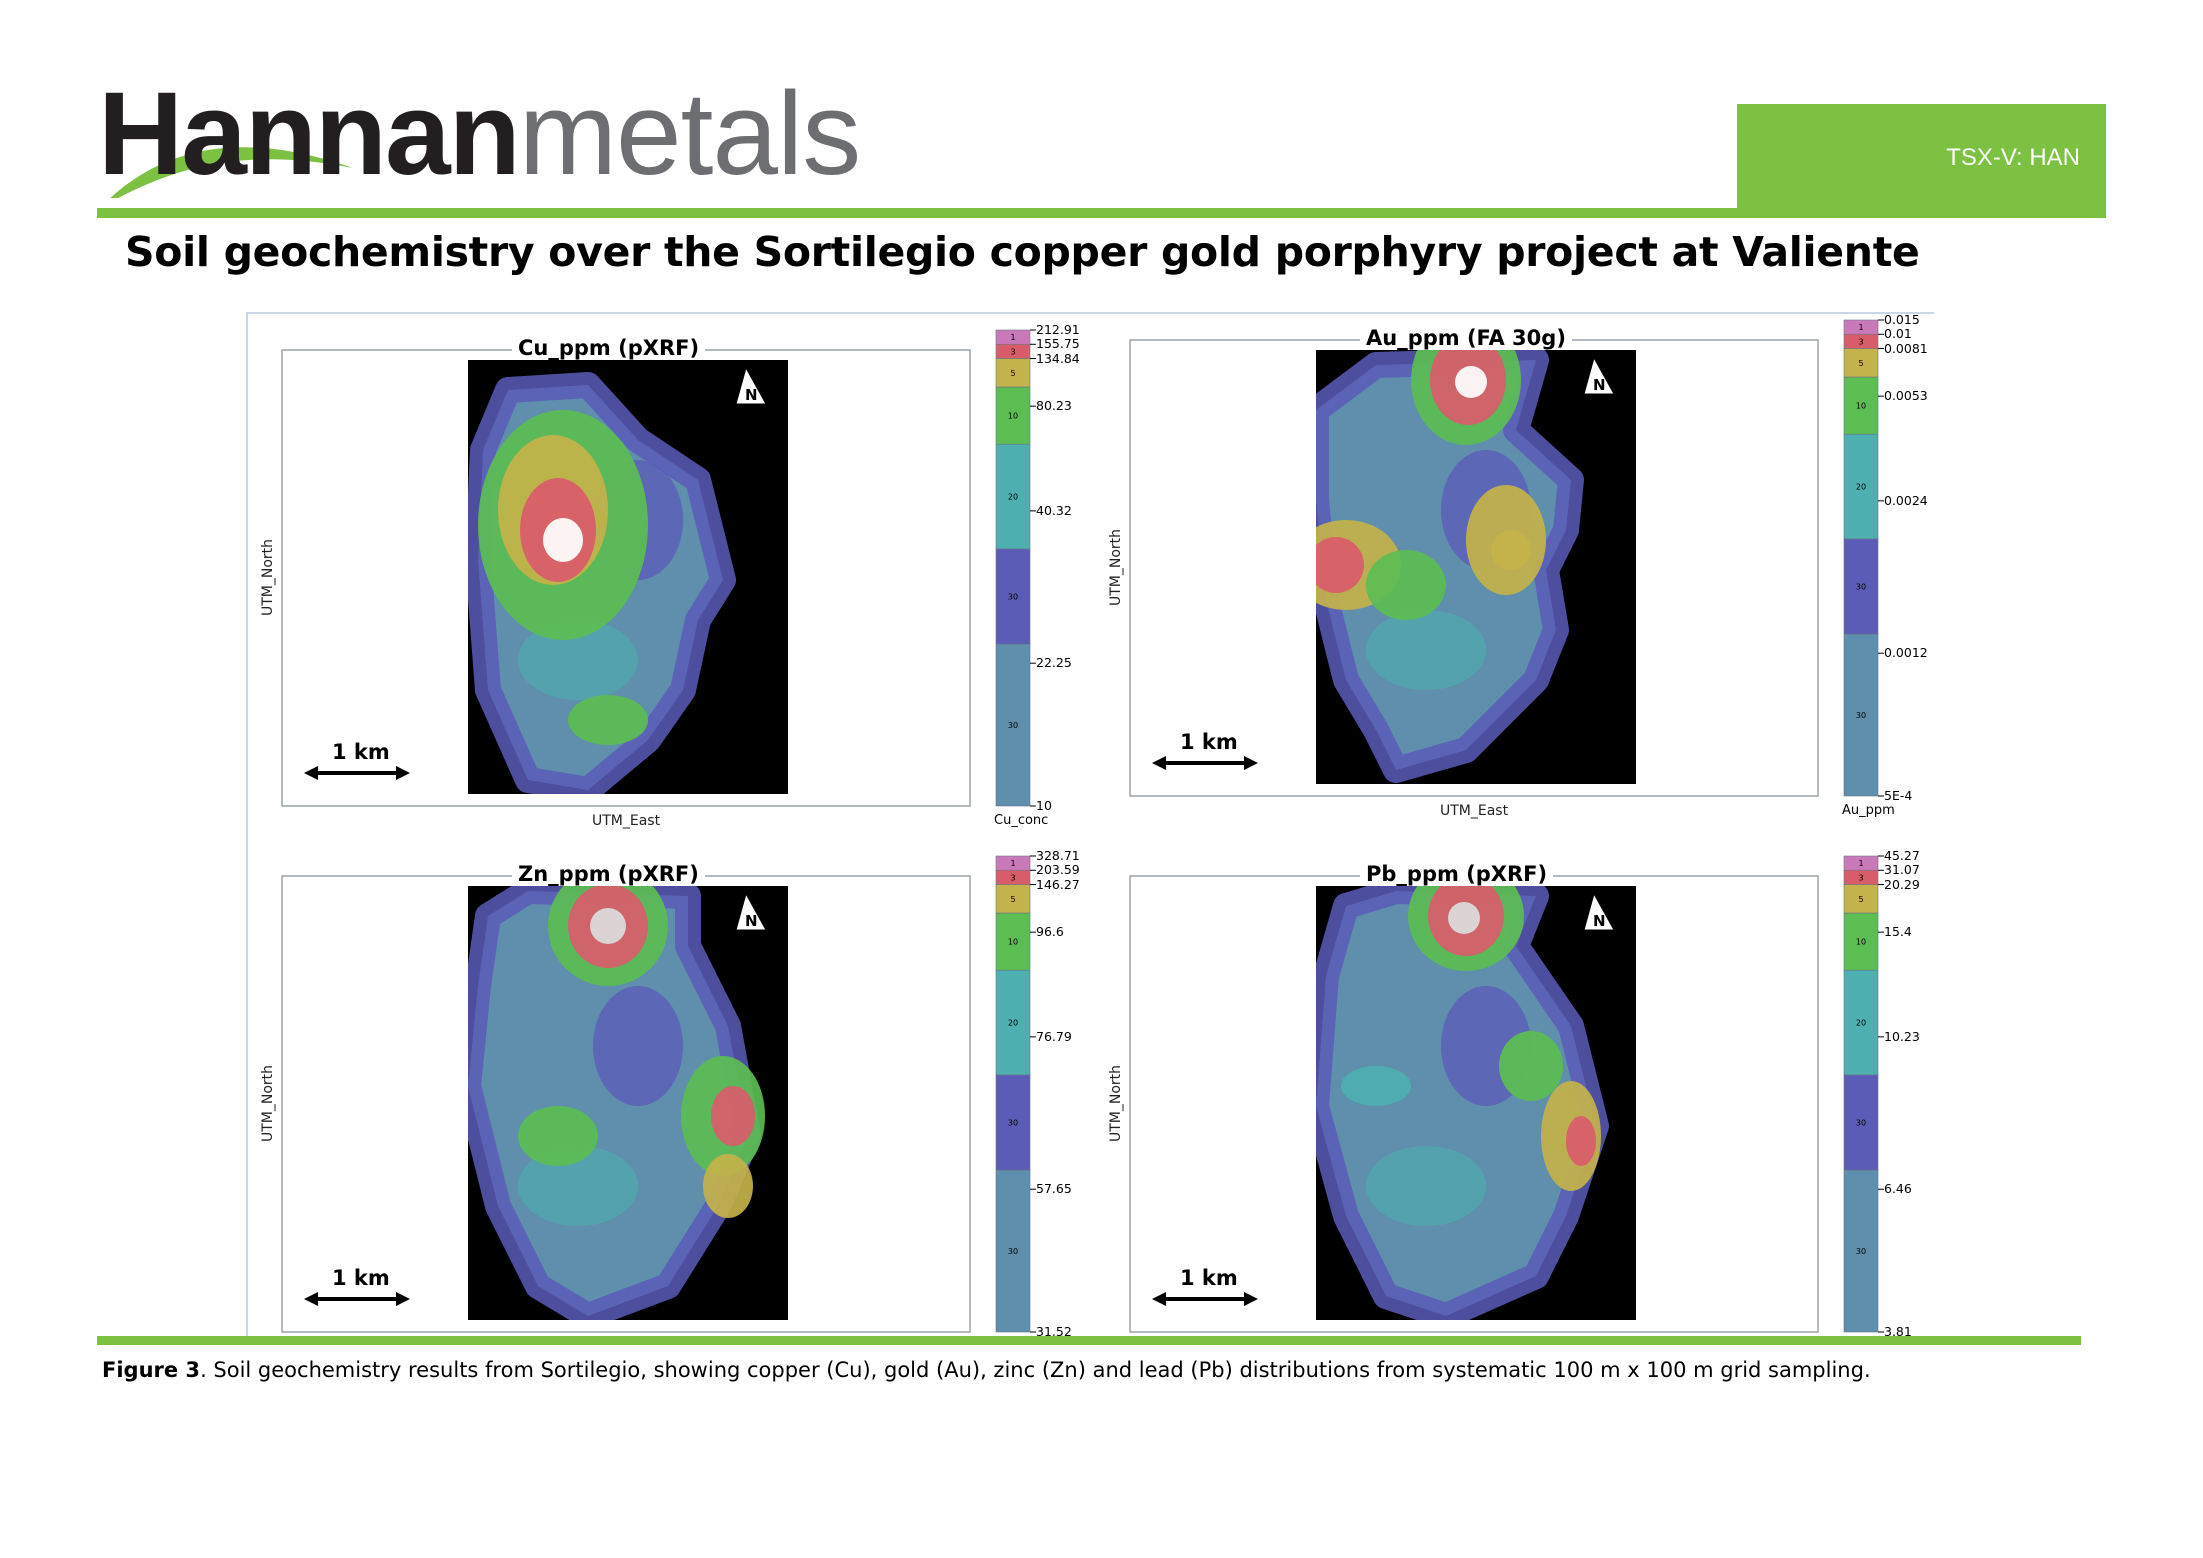 Image resolution: width=2203 pixels, height=1558 pixels. What do you see at coordinates (309, 134) in the screenshot?
I see `logo-primary-text: Hannan` at bounding box center [309, 134].